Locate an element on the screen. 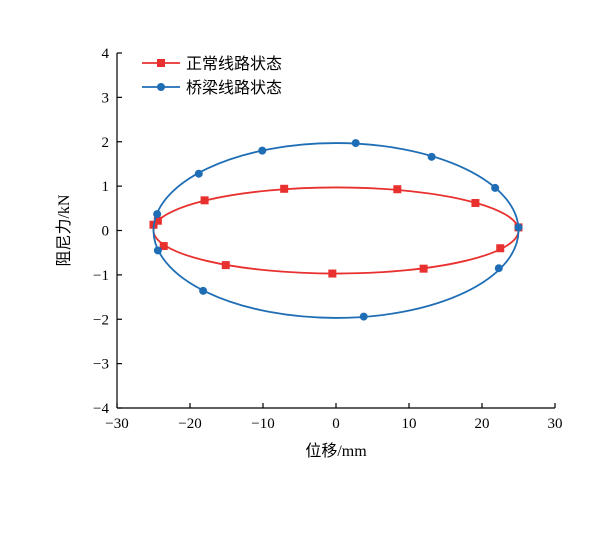  x-tick-label: −20 is located at coordinates (189, 424).